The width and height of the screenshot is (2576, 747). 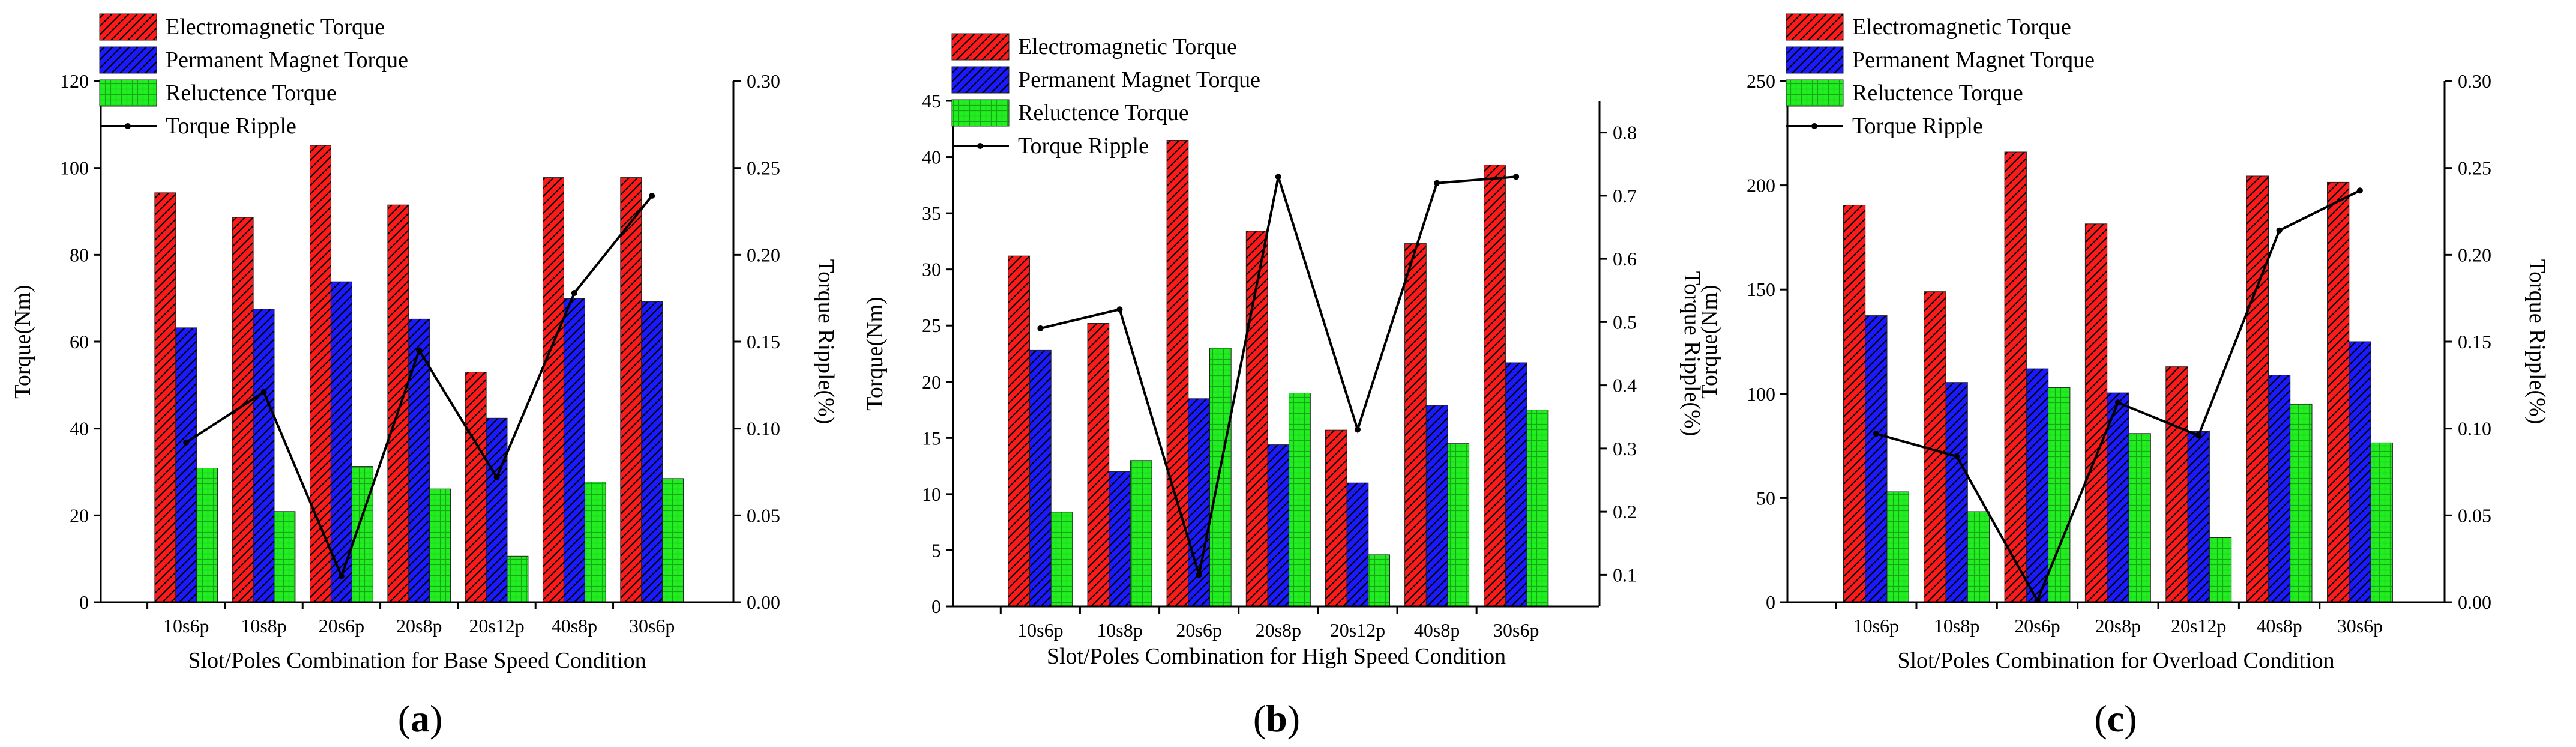 What do you see at coordinates (2537, 342) in the screenshot?
I see `y2-axis-title-c: Torque Ripple(%)` at bounding box center [2537, 342].